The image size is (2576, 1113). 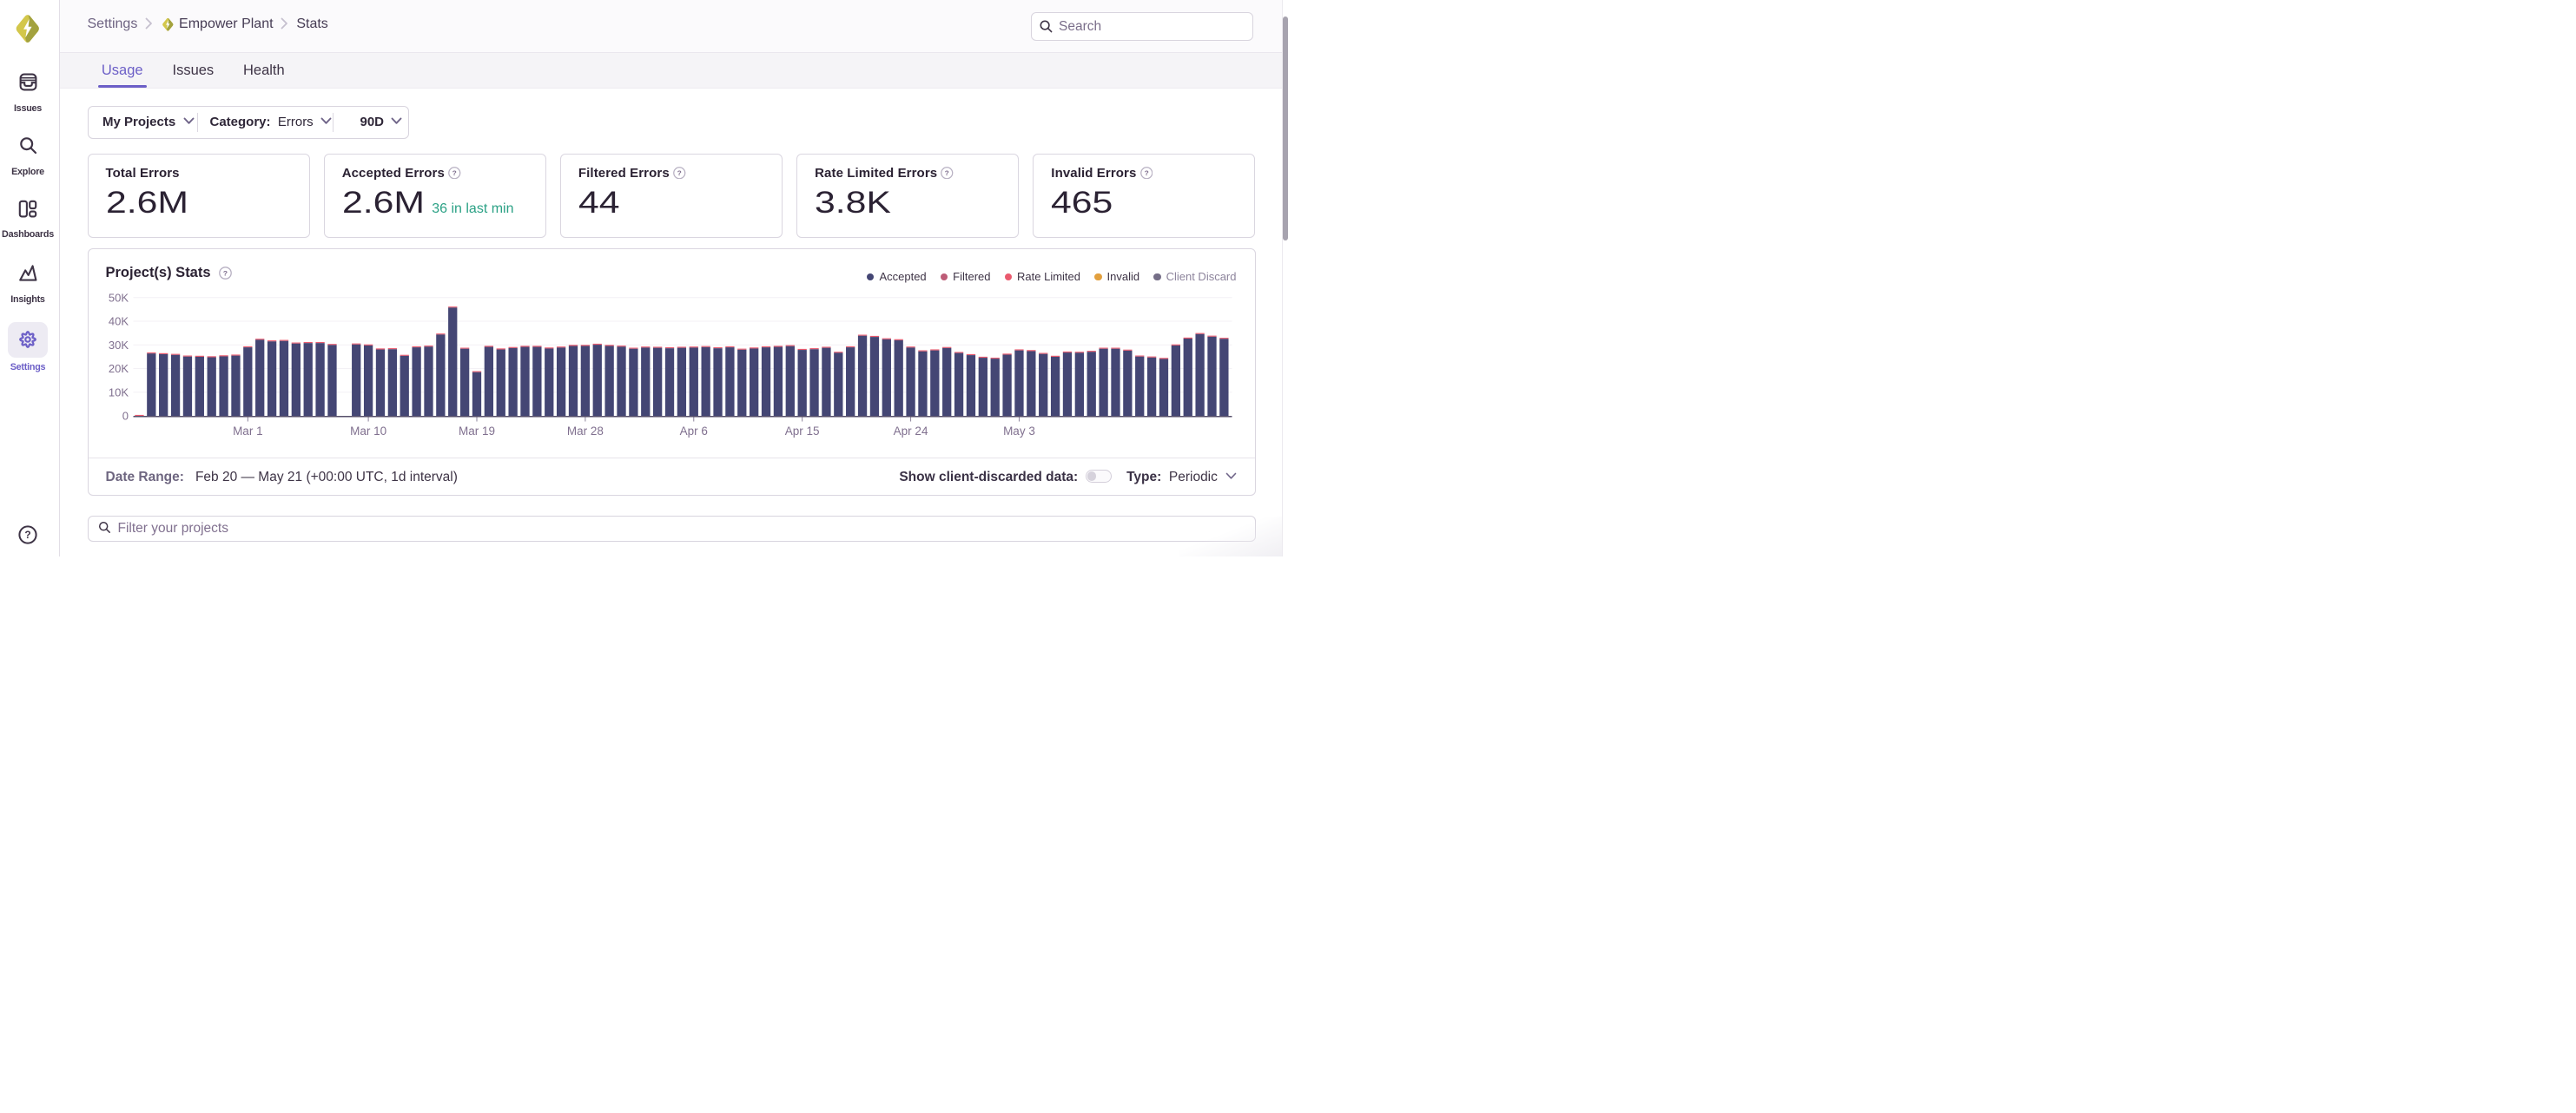 What do you see at coordinates (125, 417) in the screenshot?
I see `svg-text: 0` at bounding box center [125, 417].